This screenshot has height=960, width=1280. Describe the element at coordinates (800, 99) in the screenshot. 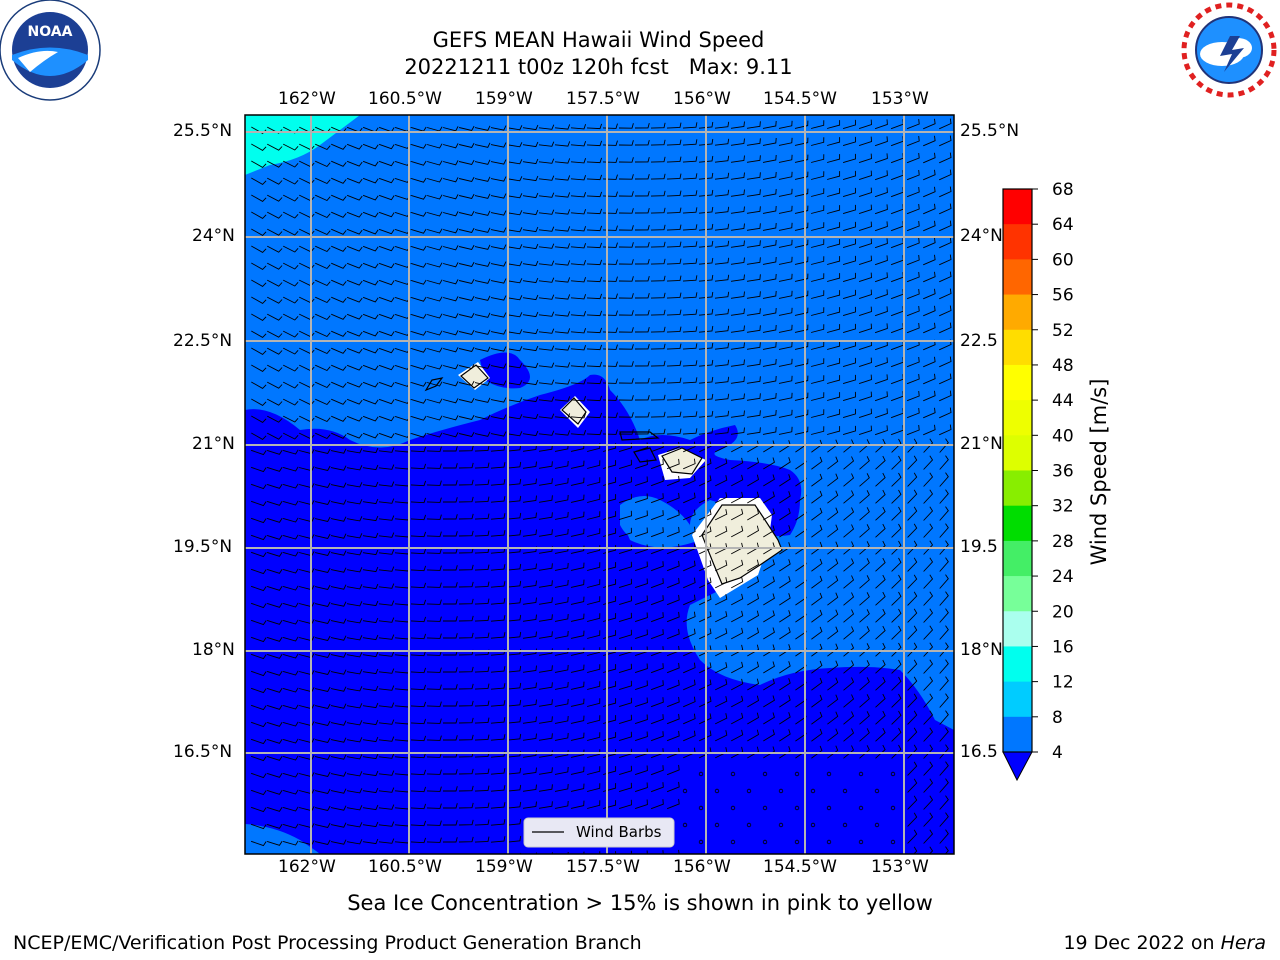

I see `lon-tick-top: 154.5°W` at that location.